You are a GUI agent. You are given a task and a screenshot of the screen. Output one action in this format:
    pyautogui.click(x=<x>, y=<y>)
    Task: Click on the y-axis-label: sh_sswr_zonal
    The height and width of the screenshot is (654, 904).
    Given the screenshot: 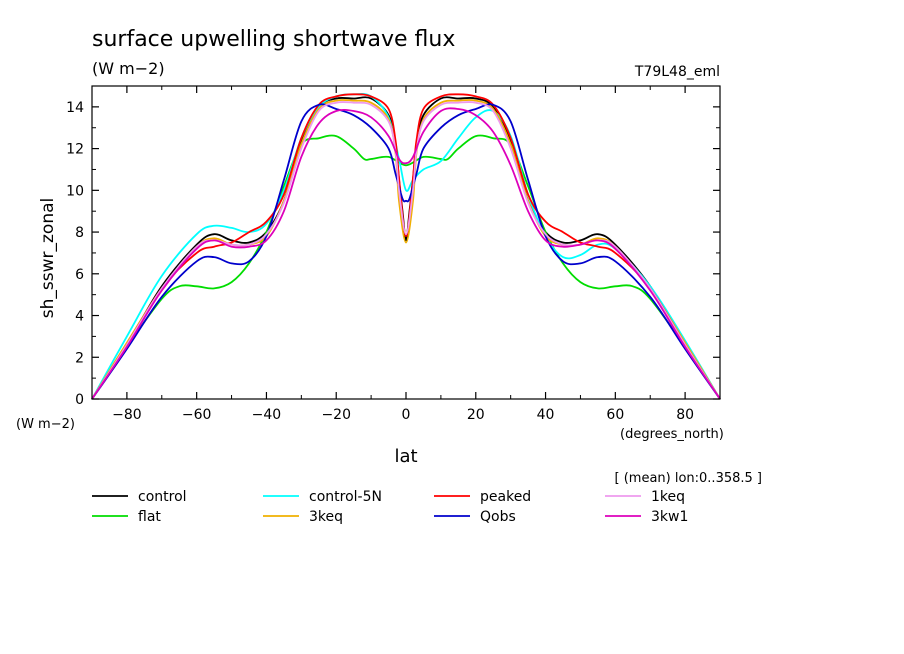 What is the action you would take?
    pyautogui.click(x=48, y=258)
    